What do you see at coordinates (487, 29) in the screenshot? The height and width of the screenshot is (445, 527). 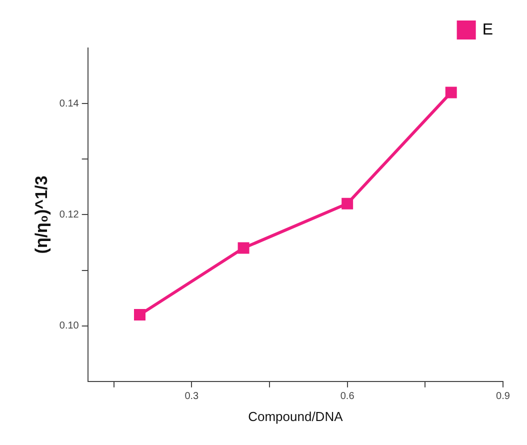 I see `legend-label: E` at bounding box center [487, 29].